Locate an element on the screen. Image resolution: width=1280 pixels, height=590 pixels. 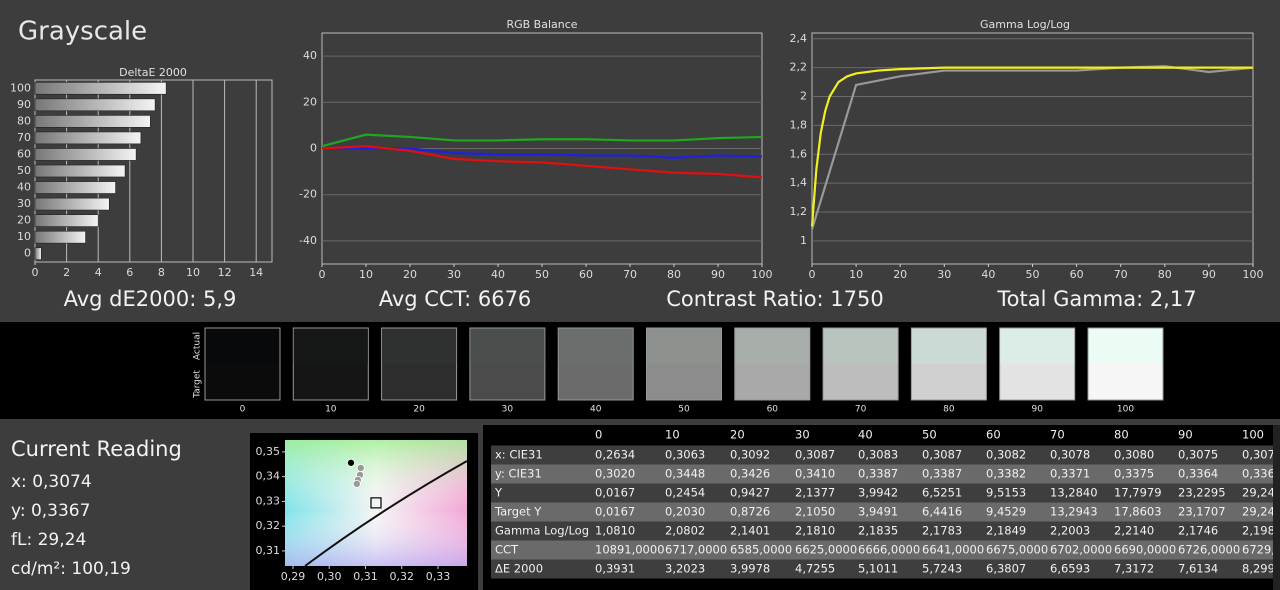
reading-line: cd/m²: 100,19 is located at coordinates (71, 569).